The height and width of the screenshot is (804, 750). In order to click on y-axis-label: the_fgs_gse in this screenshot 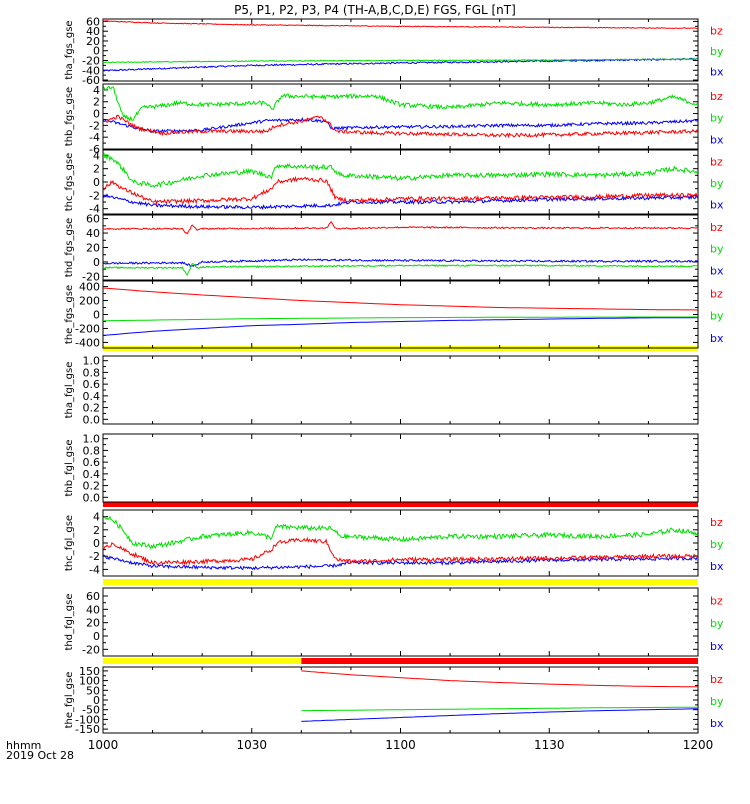, I will do `click(69, 314)`.